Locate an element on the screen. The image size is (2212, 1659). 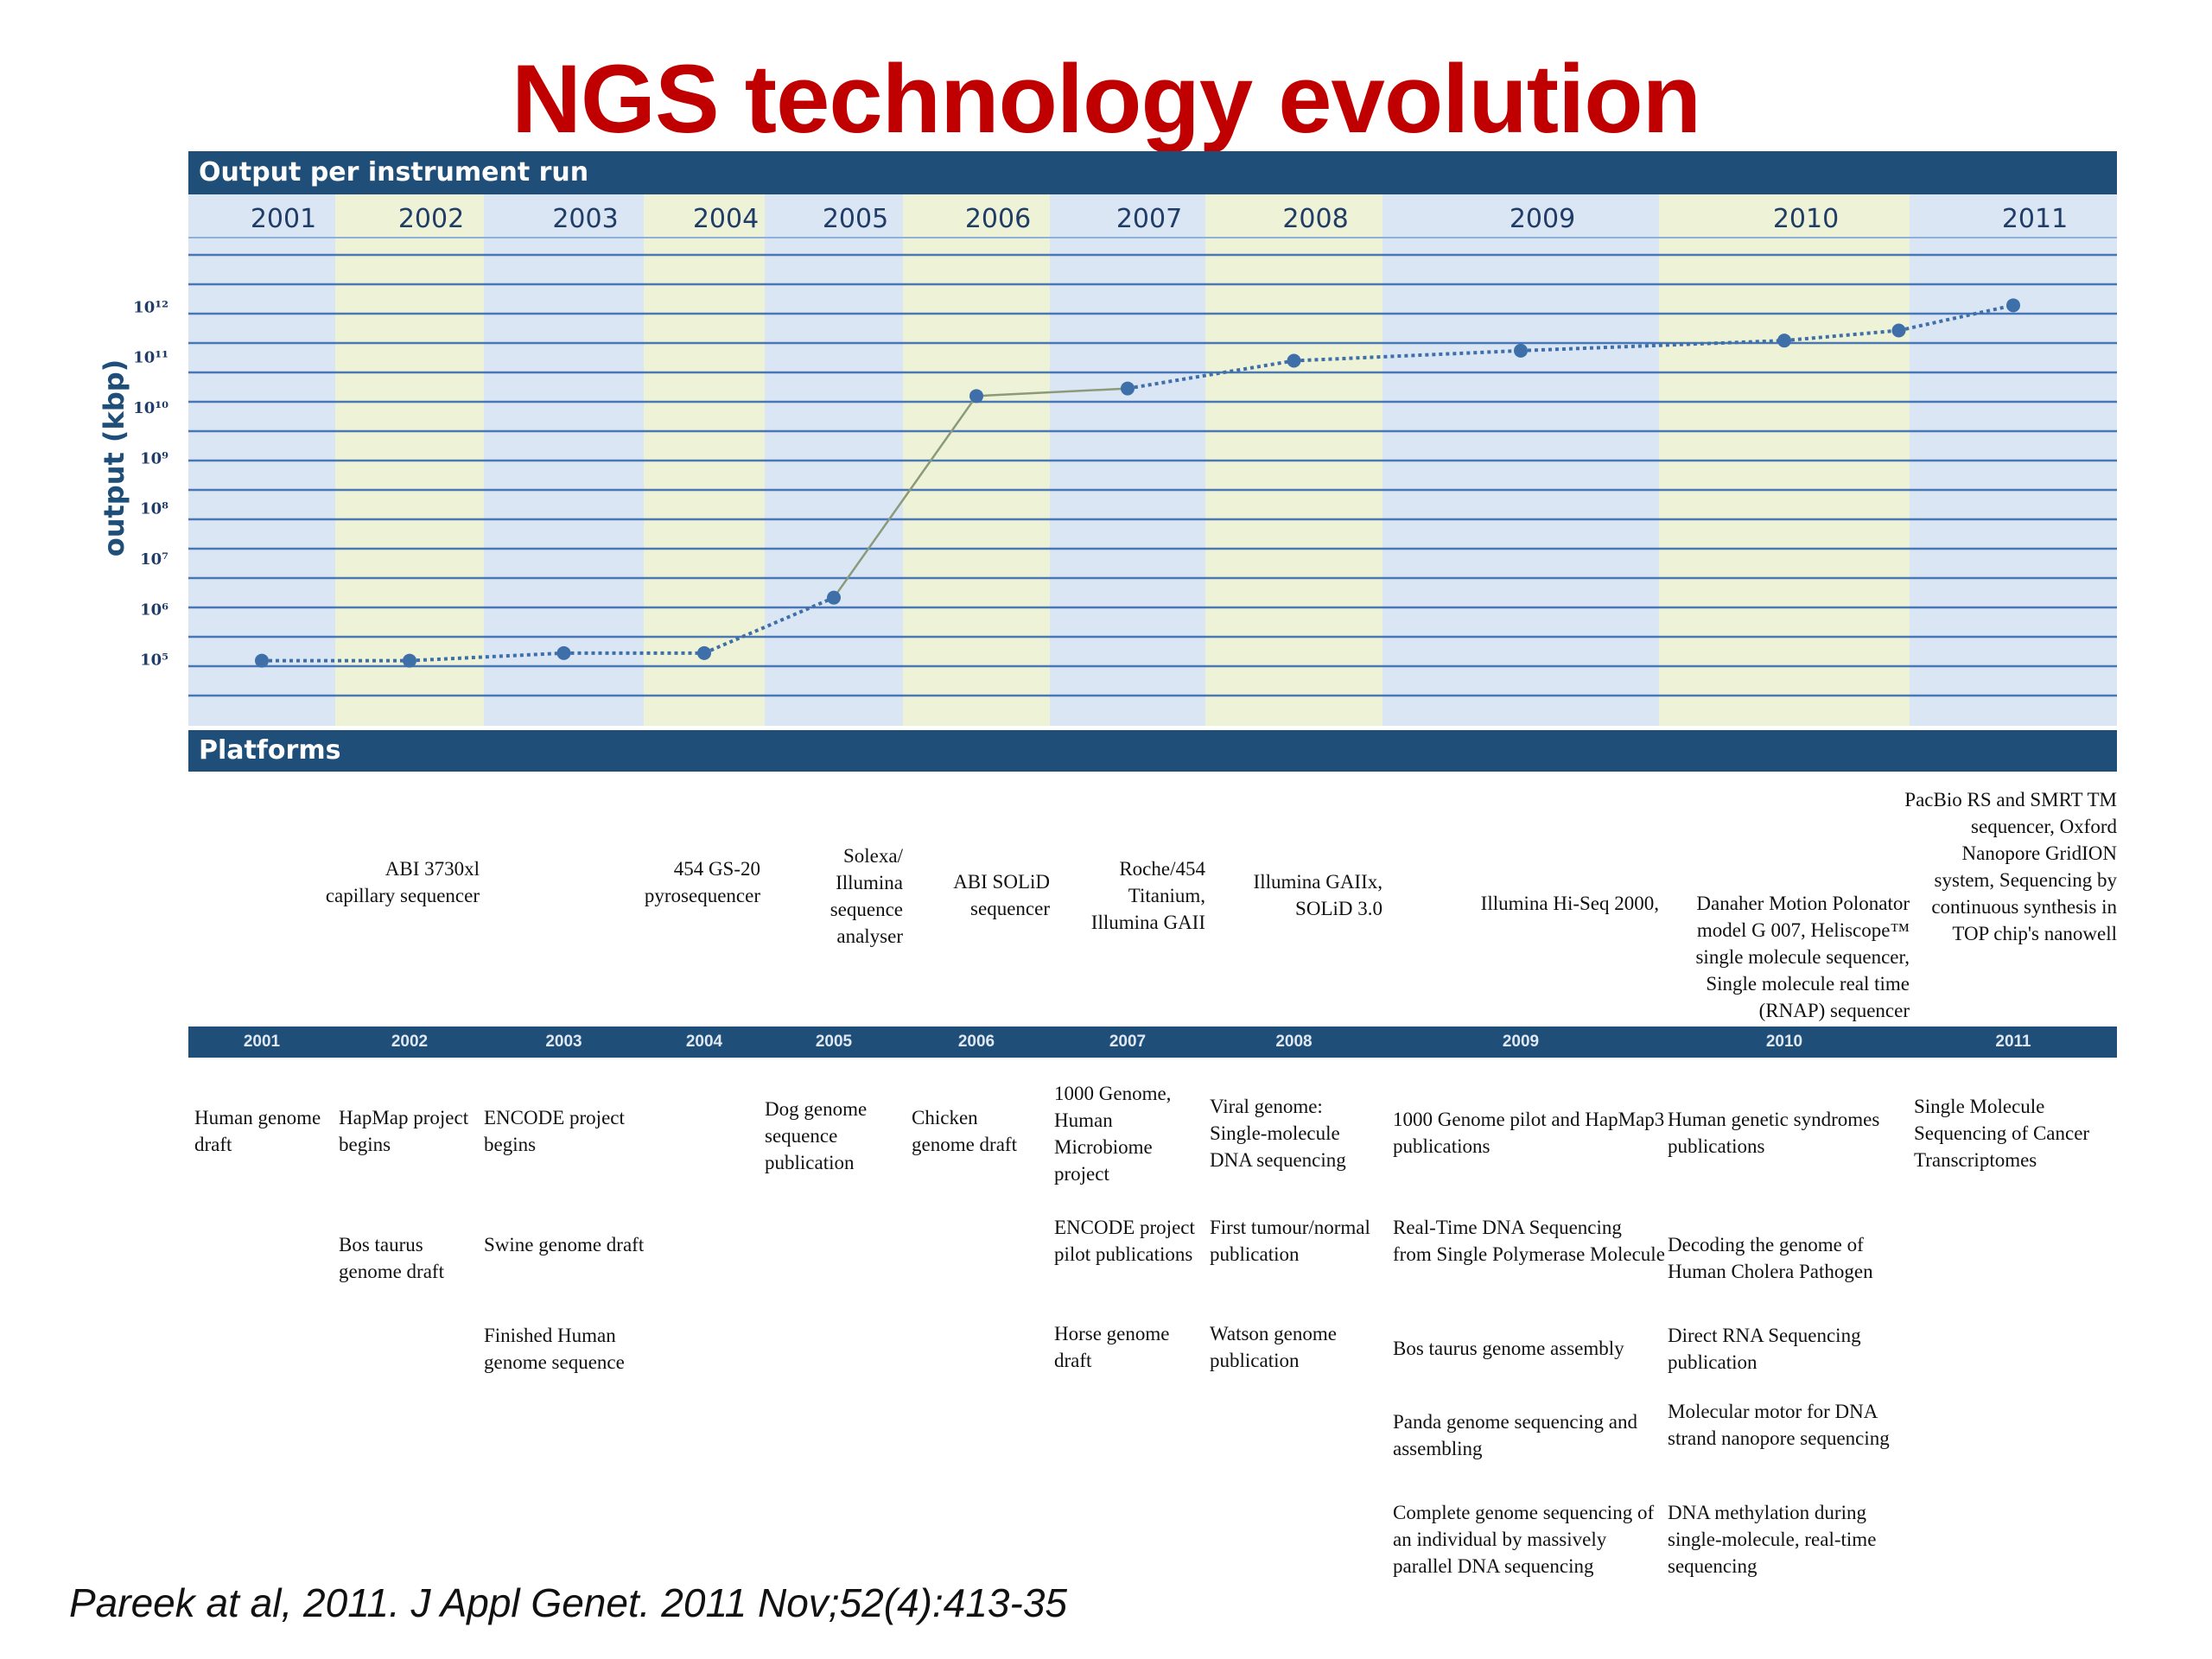
x-tick-label: 2008 is located at coordinates (1315, 219).